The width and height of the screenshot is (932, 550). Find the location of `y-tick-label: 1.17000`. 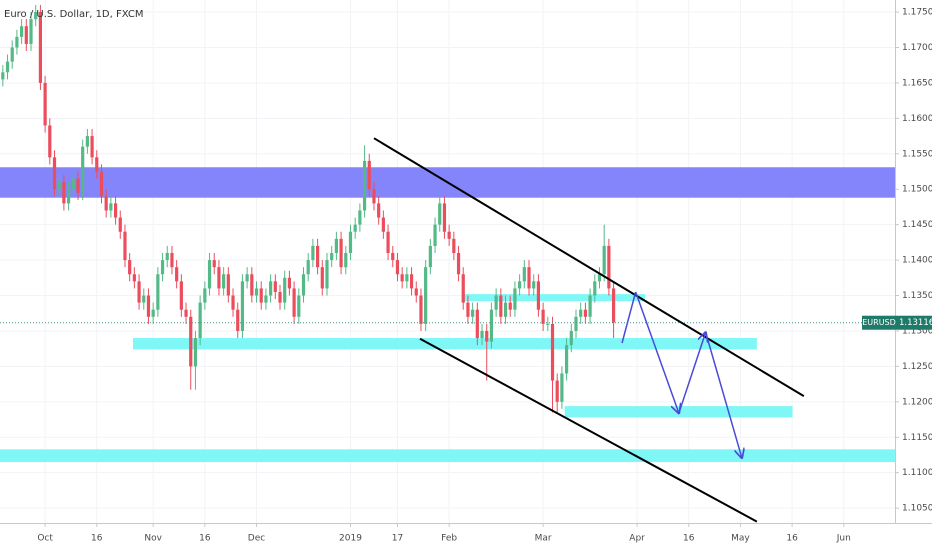

y-tick-label: 1.17000 is located at coordinates (917, 48).